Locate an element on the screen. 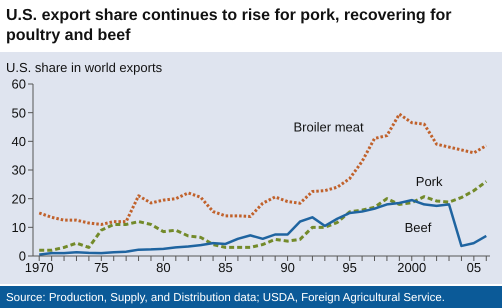  x-tick-label: 95 is located at coordinates (349, 268).